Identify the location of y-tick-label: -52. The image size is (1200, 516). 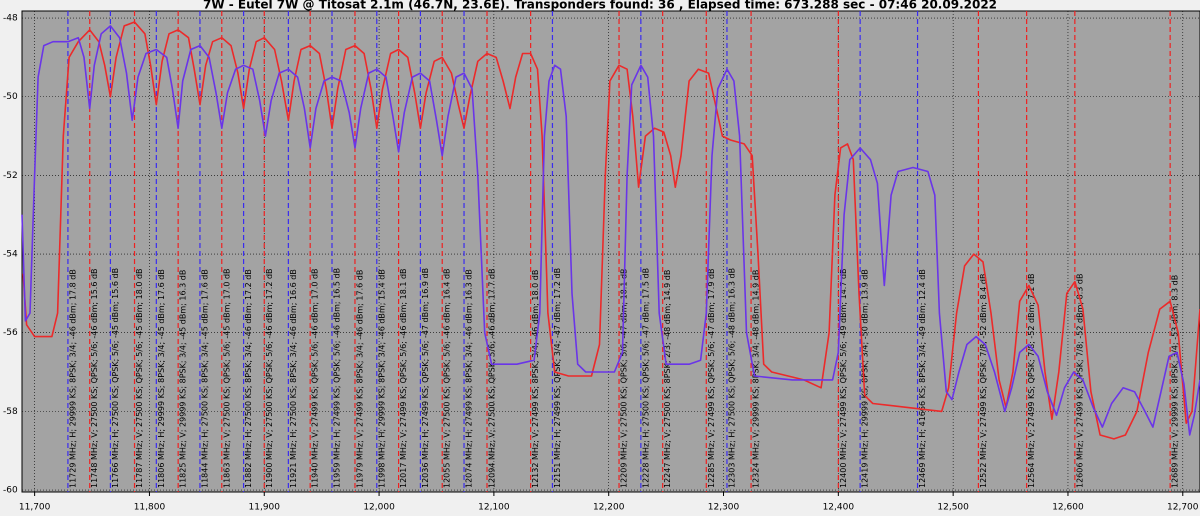
(10, 176).